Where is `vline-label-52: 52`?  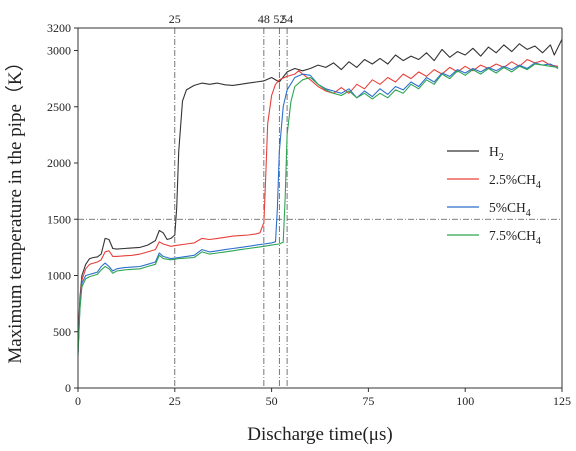 vline-label-52: 52 is located at coordinates (279, 19).